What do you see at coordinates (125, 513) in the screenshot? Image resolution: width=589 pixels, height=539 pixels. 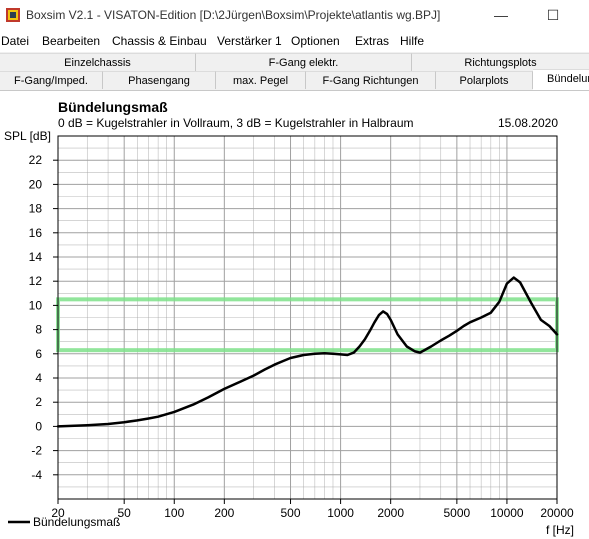 I see `x-tick-label: 50` at bounding box center [125, 513].